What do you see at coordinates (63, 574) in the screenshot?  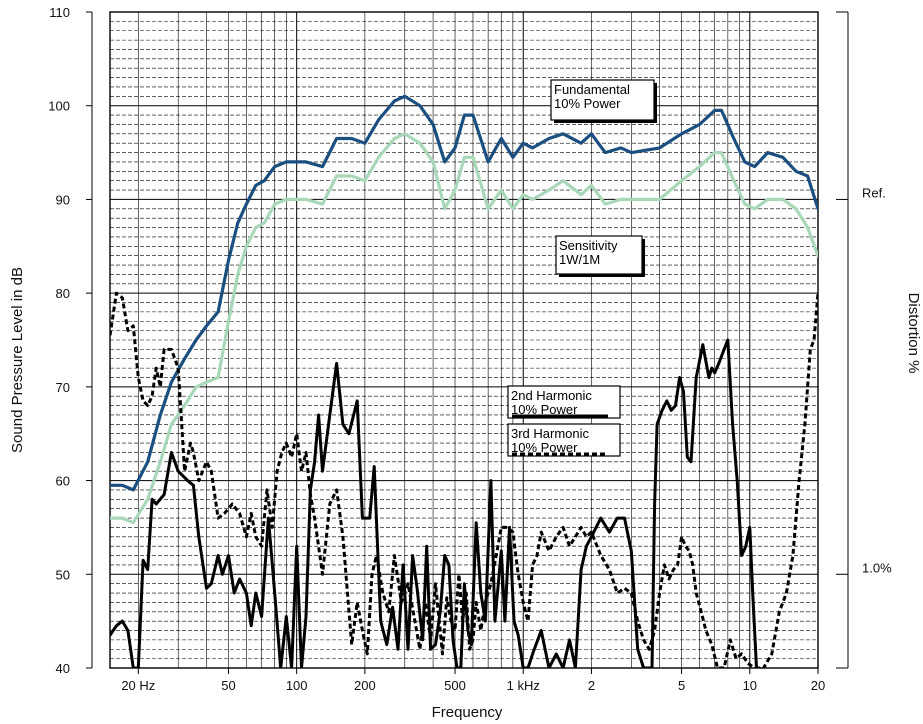 I see `y-tick-label: 50` at bounding box center [63, 574].